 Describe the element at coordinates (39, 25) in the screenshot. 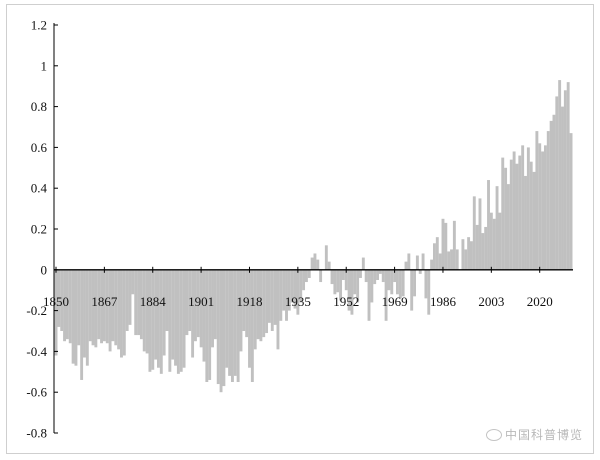

I see `y-tick-label: 1.2` at that location.